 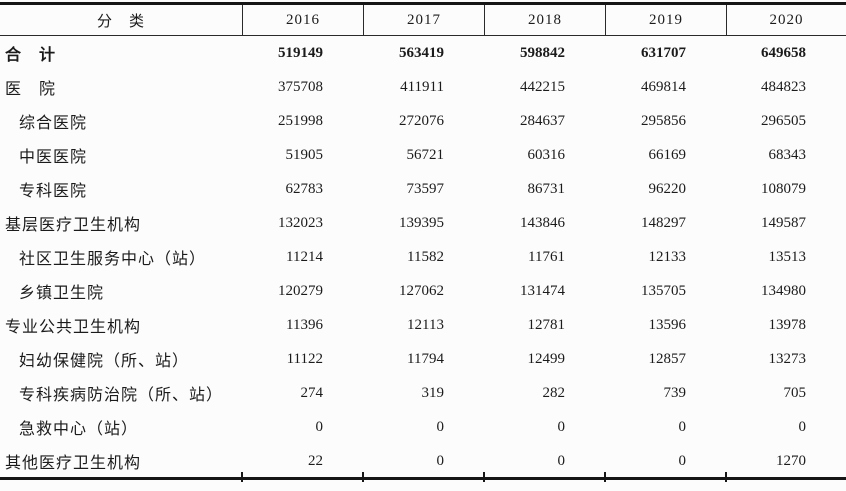 I want to click on row-value: 132023, so click(x=300, y=222).